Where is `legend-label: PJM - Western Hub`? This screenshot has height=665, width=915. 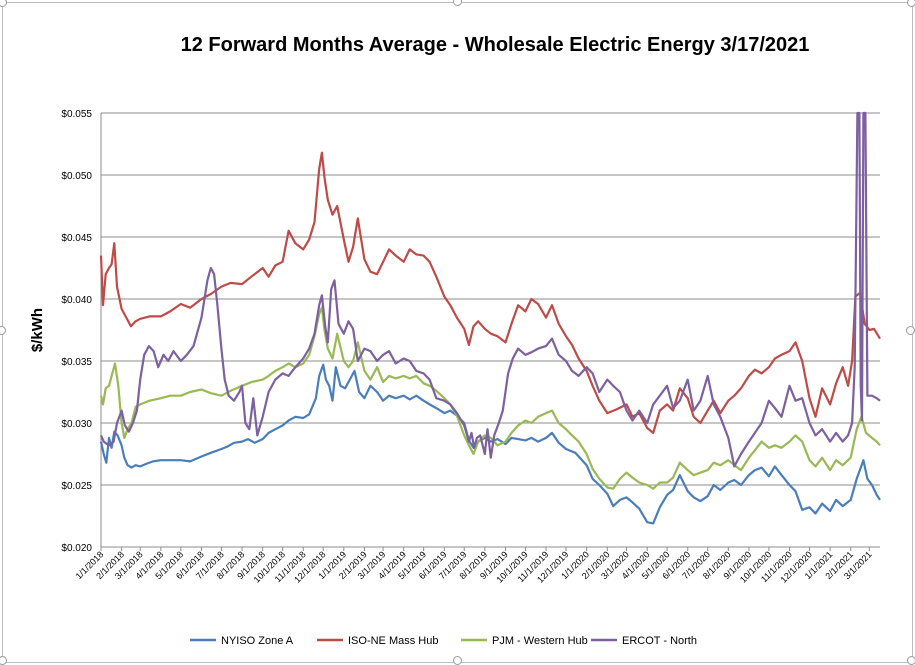 legend-label: PJM - Western Hub is located at coordinates (540, 641).